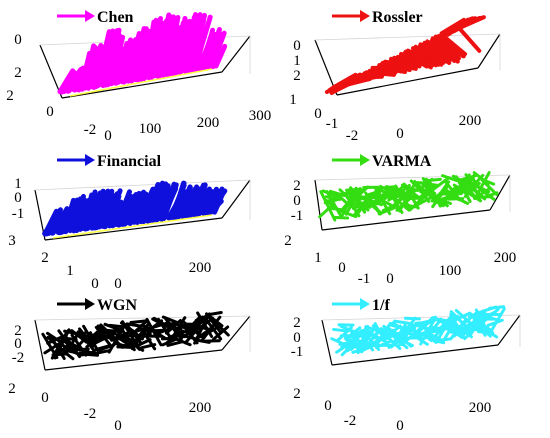 The width and height of the screenshot is (550, 438). What do you see at coordinates (293, 100) in the screenshot?
I see `y-tick-label: 1` at bounding box center [293, 100].